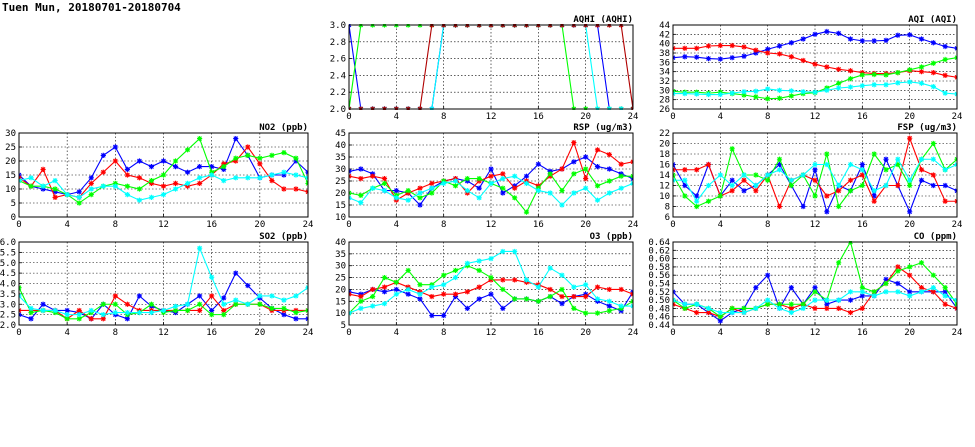 This screenshot has height=447, width=975. Describe the element at coordinates (283, 128) in the screenshot. I see `no2-chart-title: NO2 (ppb)` at that location.